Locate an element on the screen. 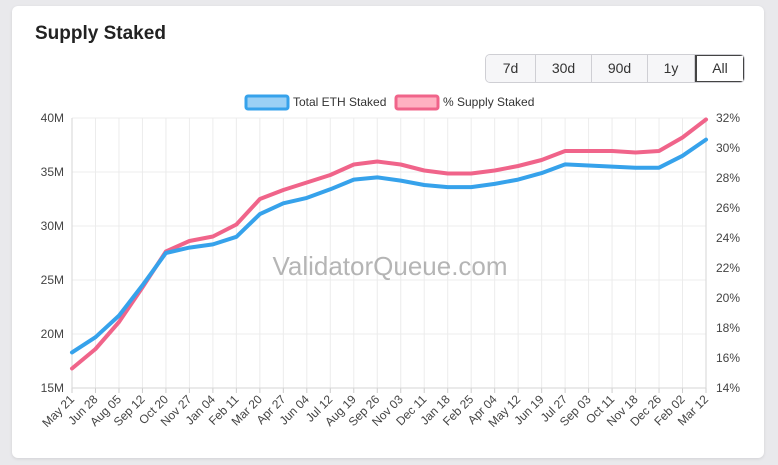 This screenshot has width=778, height=465. y-left-tick-label: 25M is located at coordinates (52, 280).